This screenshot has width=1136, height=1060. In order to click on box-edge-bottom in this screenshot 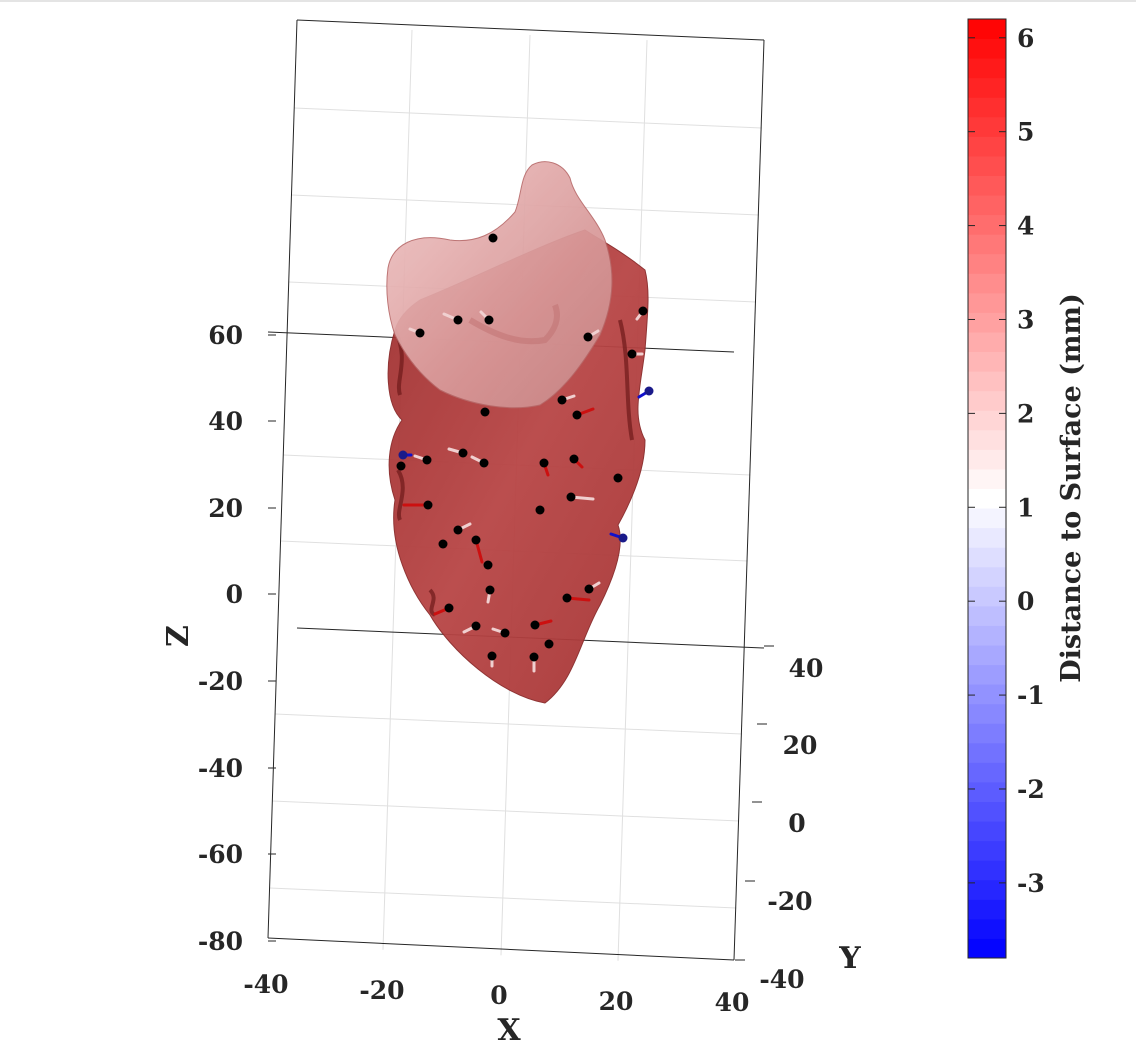, I will do `click(501, 949)`.